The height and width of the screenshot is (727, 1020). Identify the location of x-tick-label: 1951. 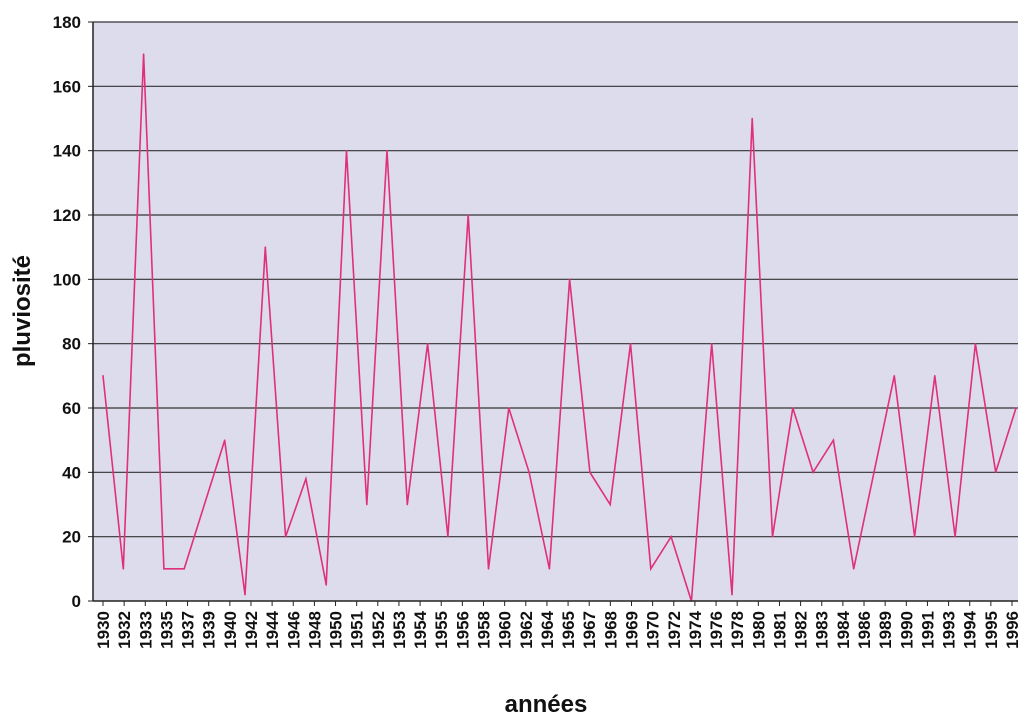
(357, 630).